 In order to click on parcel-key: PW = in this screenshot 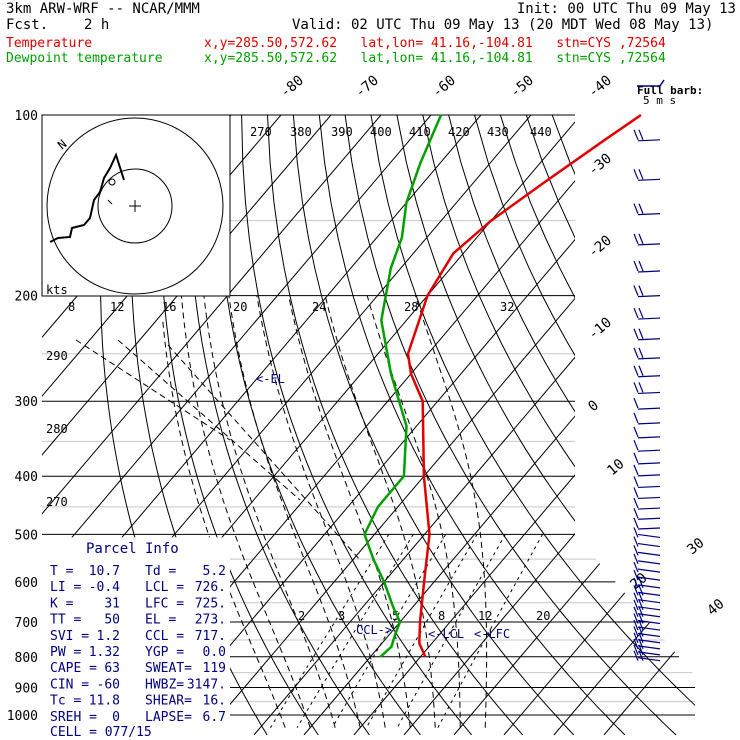, I will do `click(65, 652)`.